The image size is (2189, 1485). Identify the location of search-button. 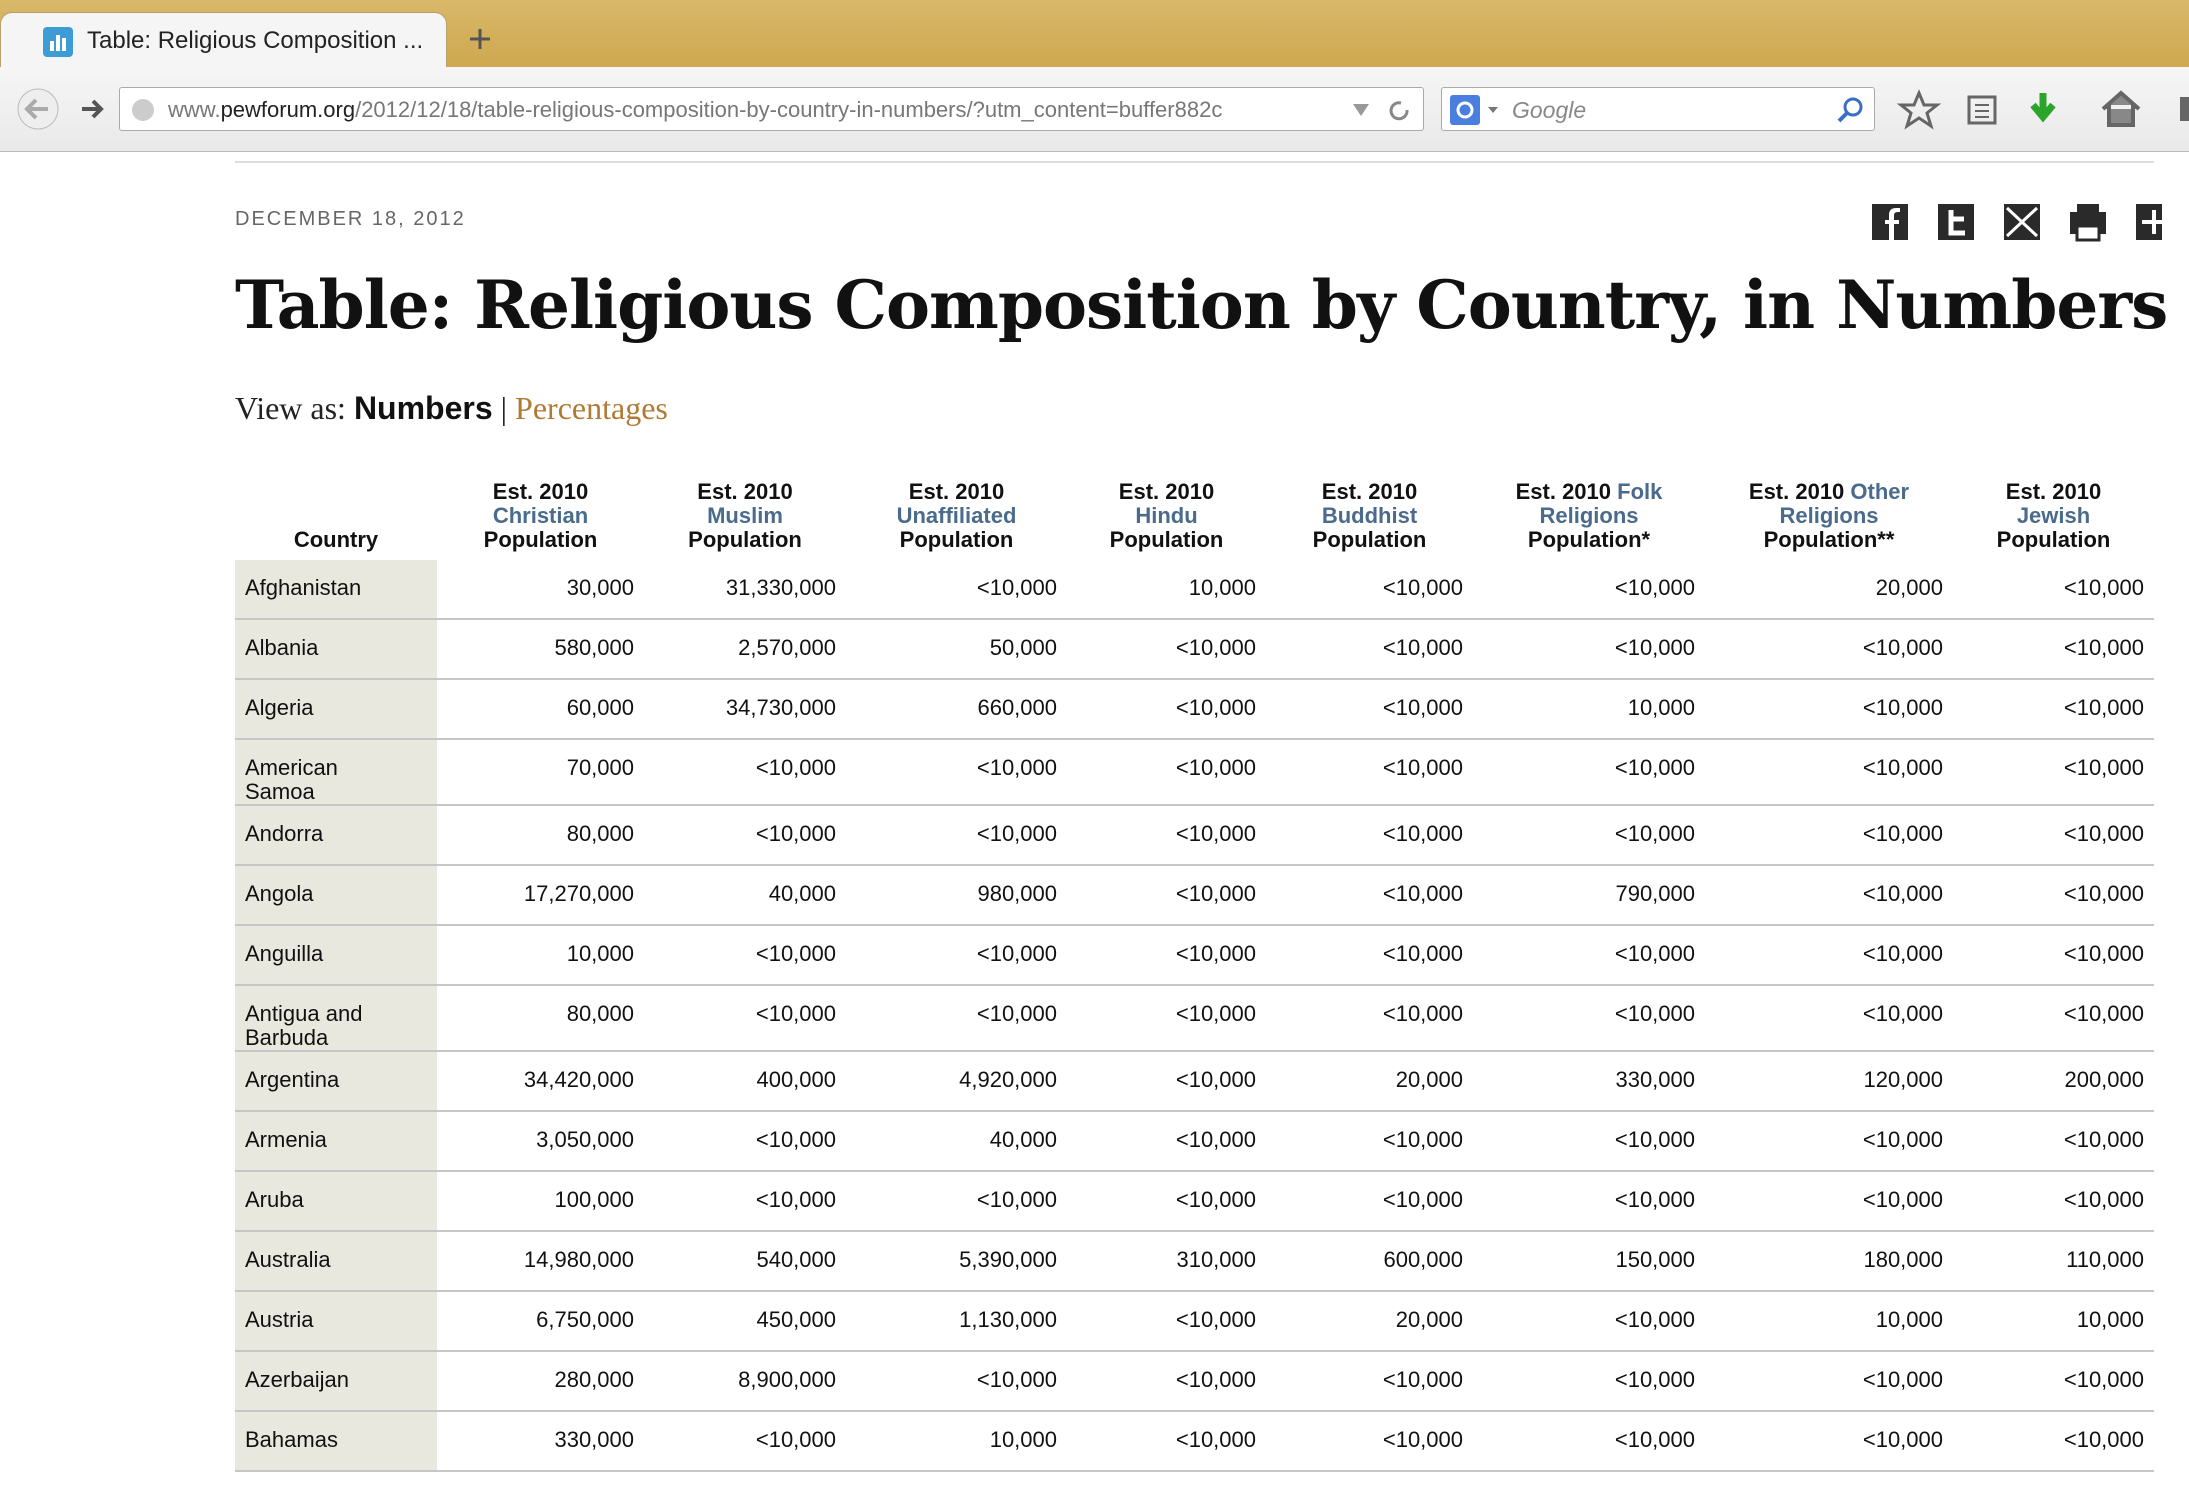
(1850, 110).